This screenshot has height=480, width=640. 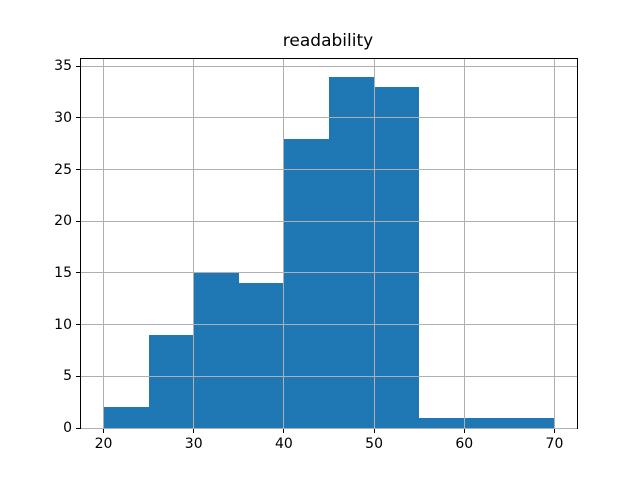 I want to click on x-tick-label: 60, so click(x=464, y=444).